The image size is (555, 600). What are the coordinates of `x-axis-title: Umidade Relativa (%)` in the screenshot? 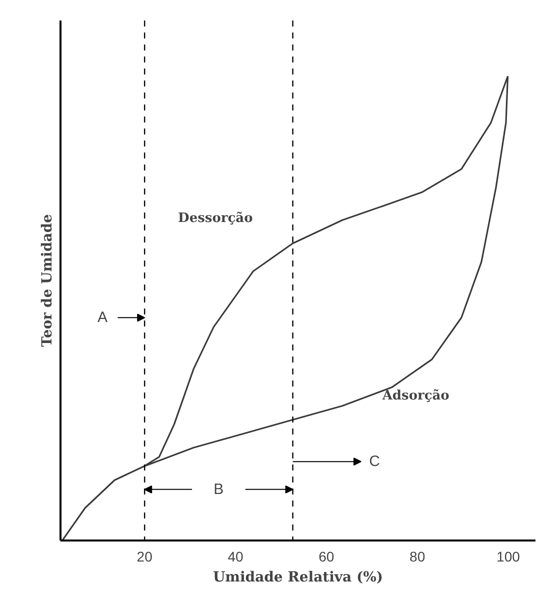 It's located at (298, 578).